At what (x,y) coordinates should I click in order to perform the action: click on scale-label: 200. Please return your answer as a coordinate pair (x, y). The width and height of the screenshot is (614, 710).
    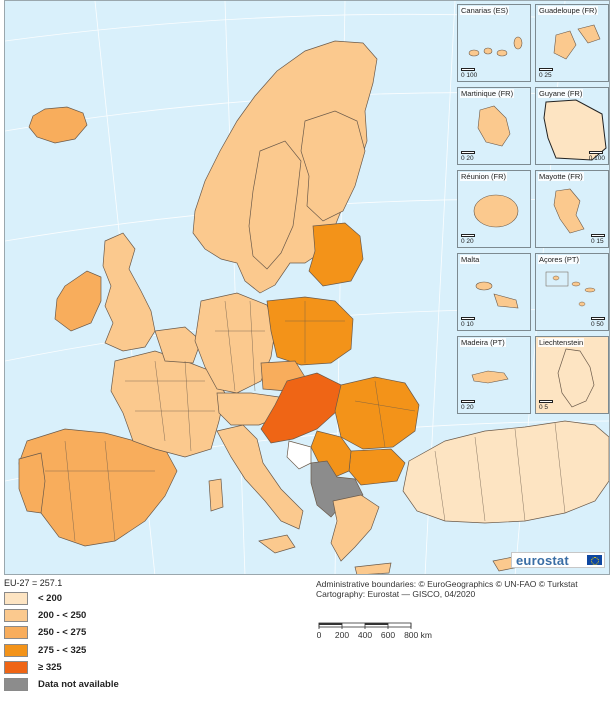
    Looking at the image, I should click on (342, 635).